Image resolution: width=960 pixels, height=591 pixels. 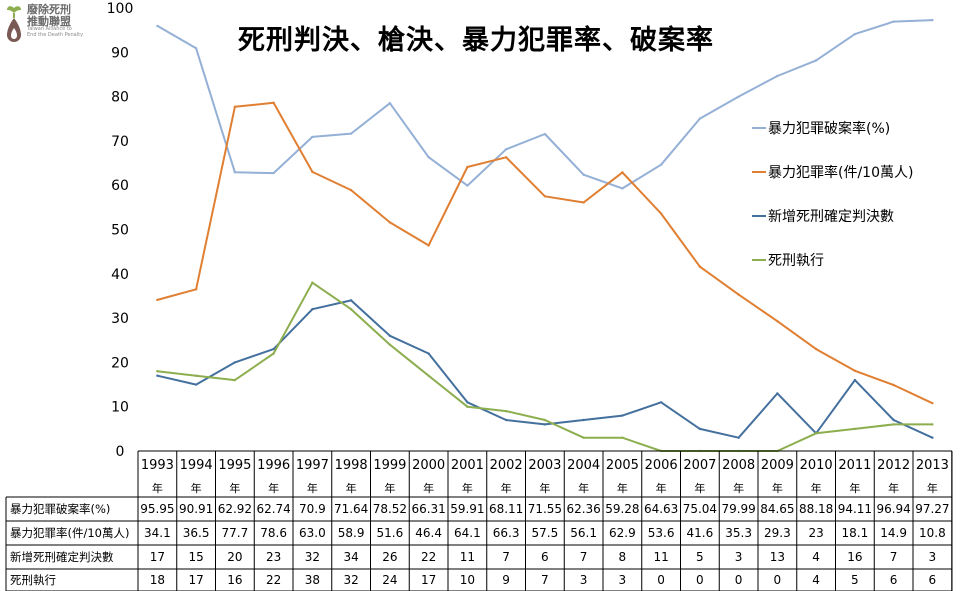 I want to click on data-label: 14.9, so click(x=893, y=533).